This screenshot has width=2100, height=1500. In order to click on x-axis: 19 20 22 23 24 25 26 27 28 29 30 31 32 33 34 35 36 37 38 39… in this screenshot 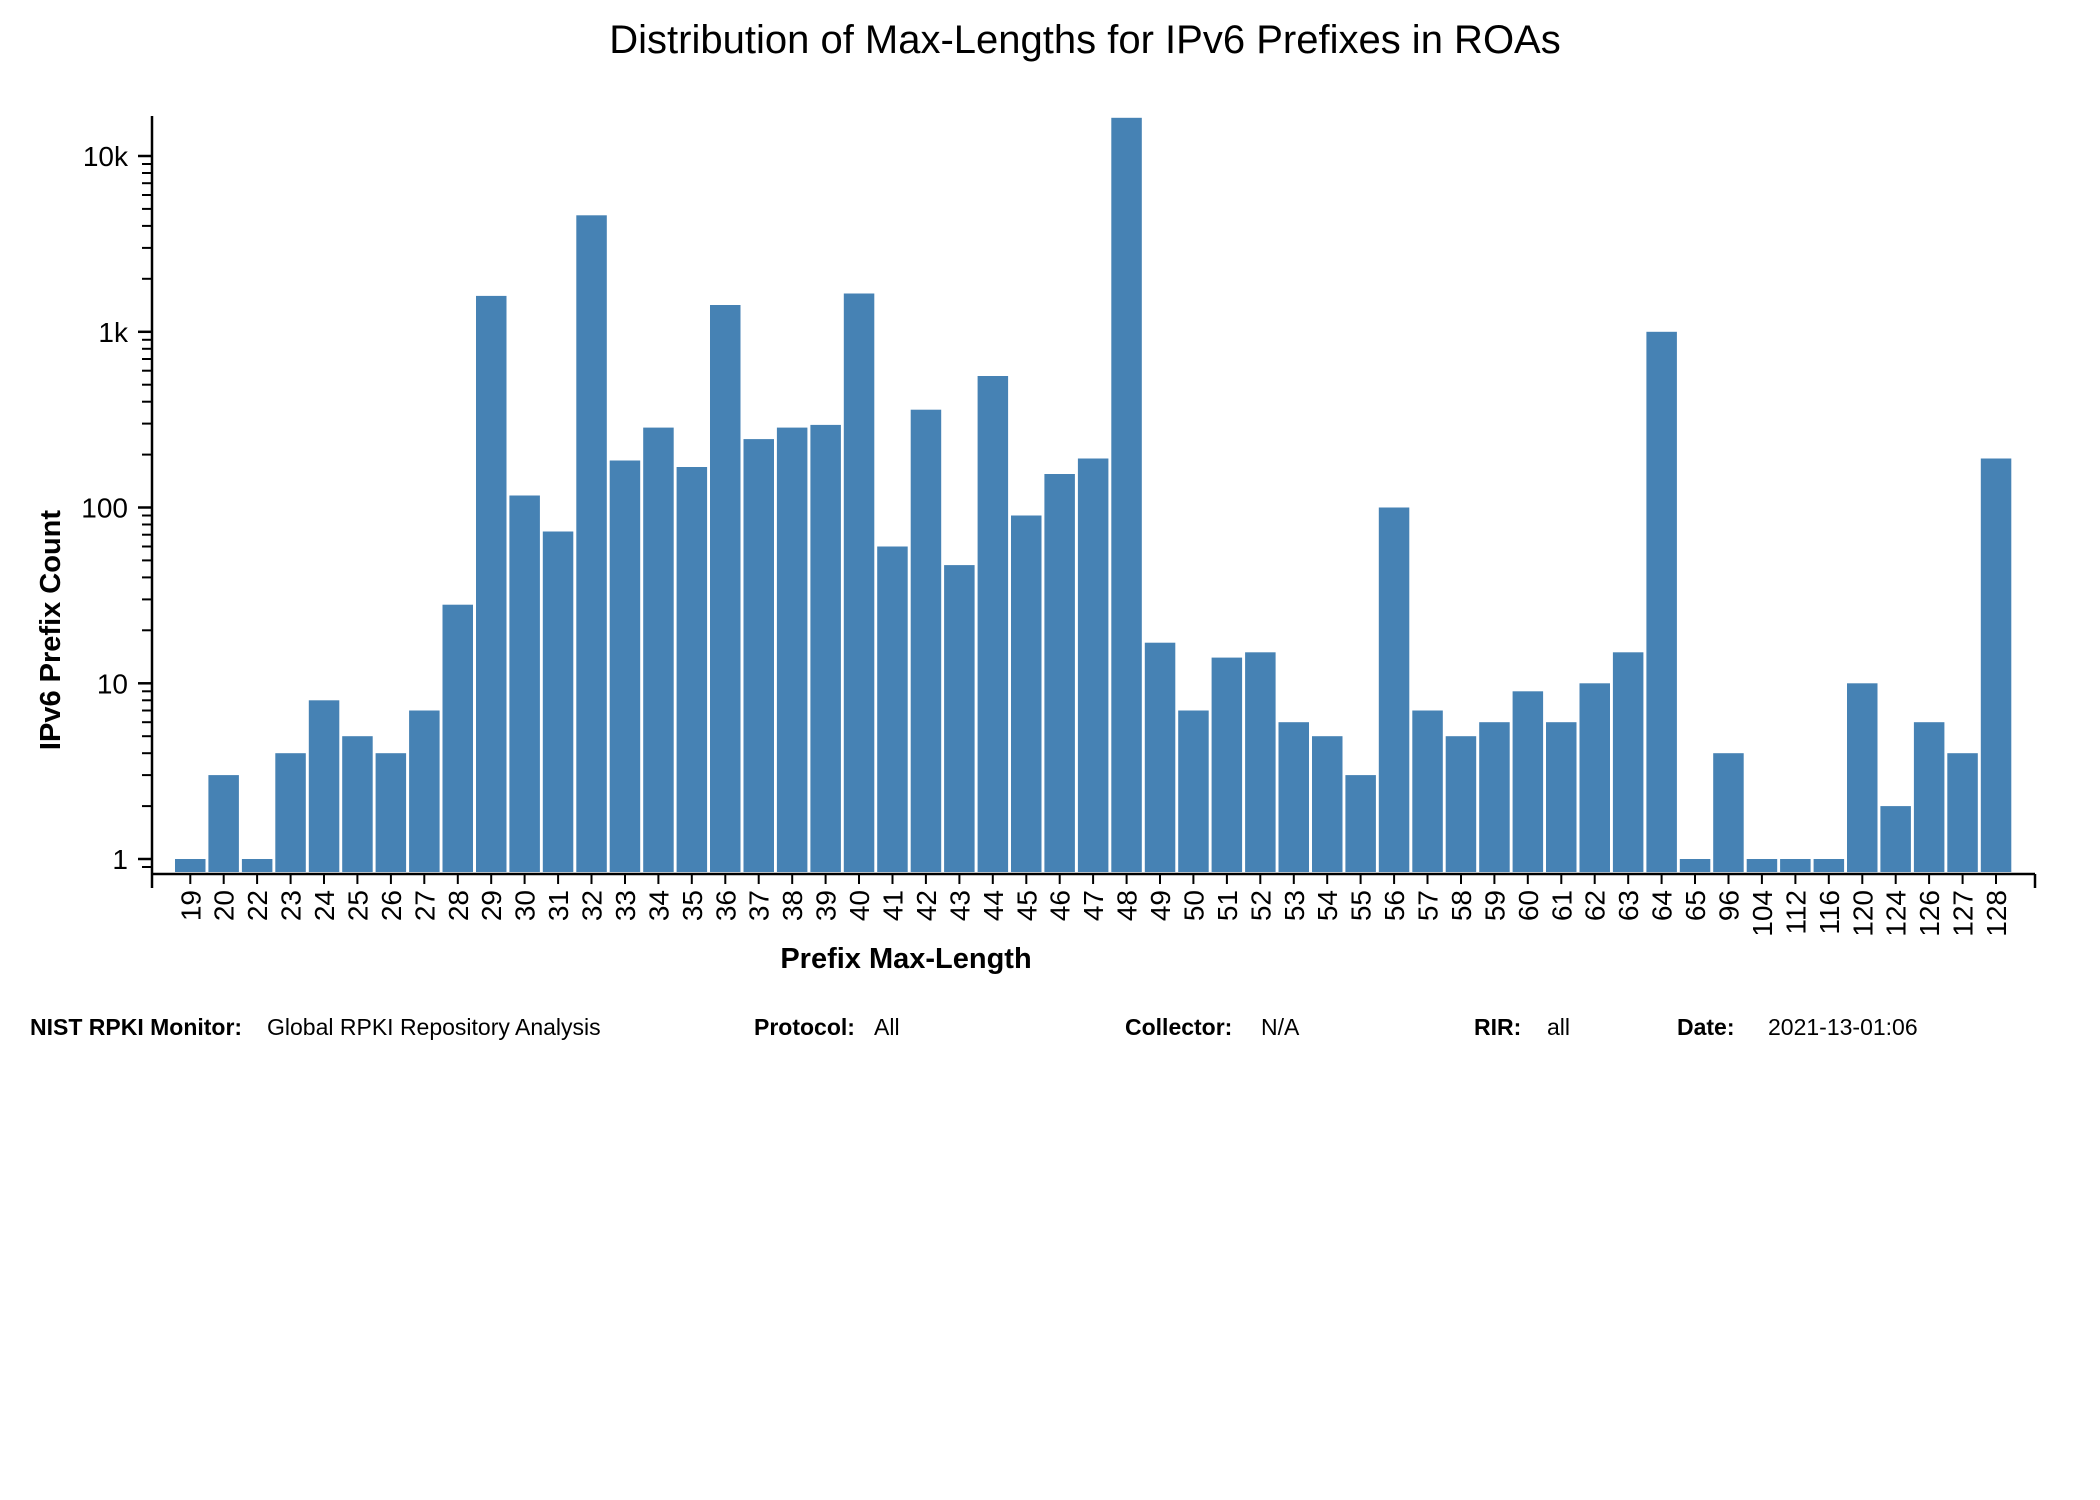, I will do `click(1093, 904)`.